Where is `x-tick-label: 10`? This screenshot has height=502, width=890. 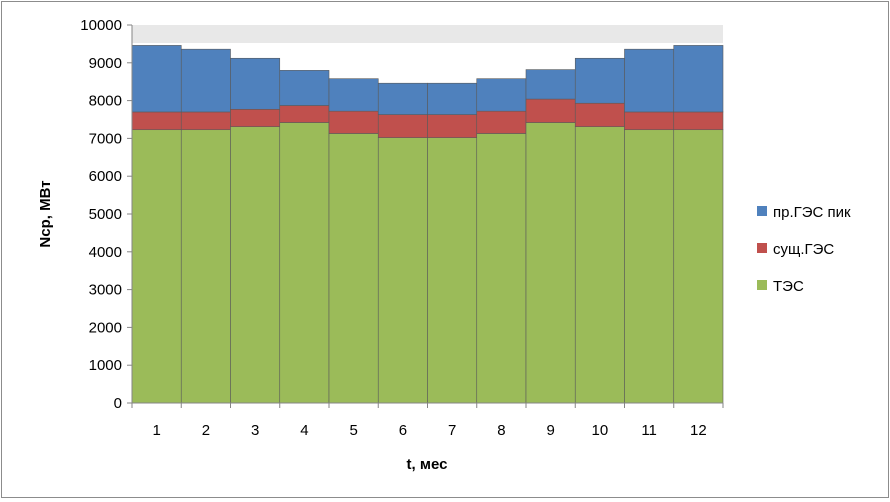 x-tick-label: 10 is located at coordinates (600, 430).